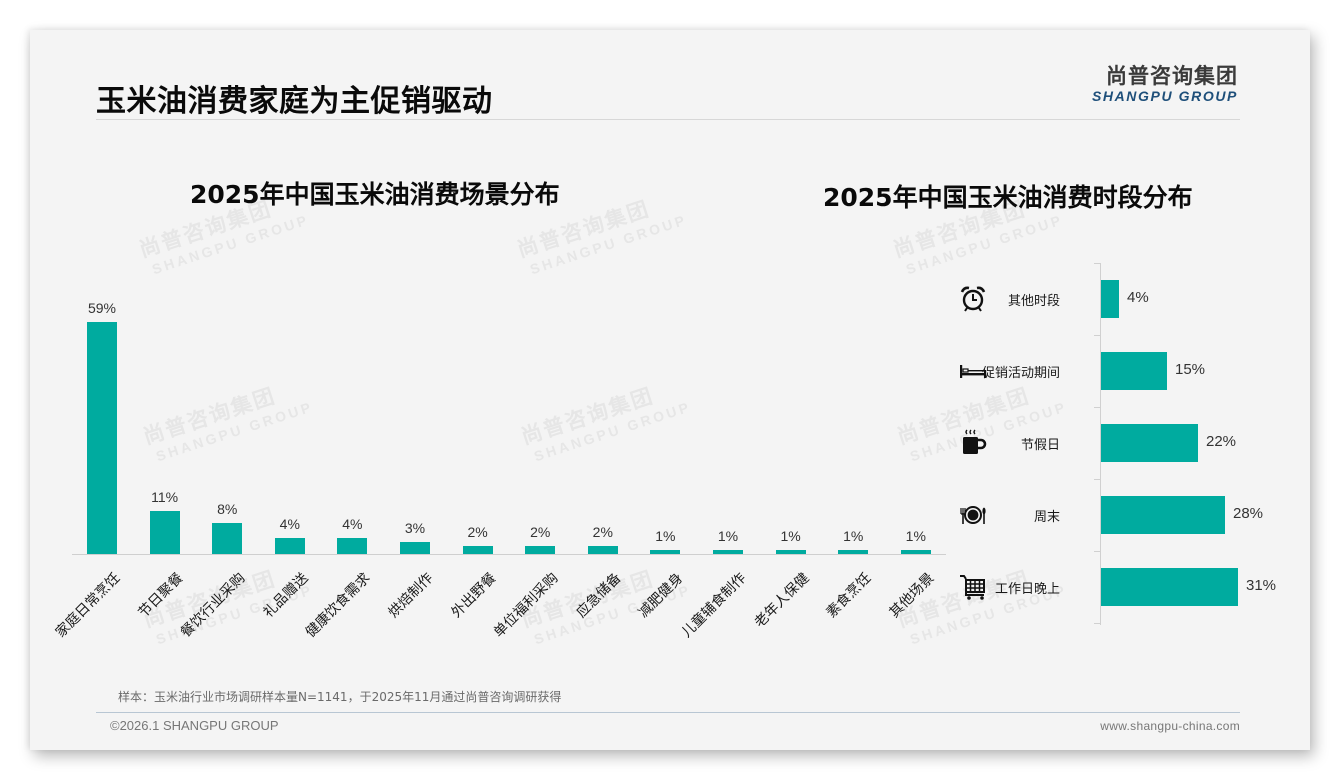 This screenshot has width=1340, height=780. What do you see at coordinates (509, 554) in the screenshot?
I see `scene-chart-x-axis` at bounding box center [509, 554].